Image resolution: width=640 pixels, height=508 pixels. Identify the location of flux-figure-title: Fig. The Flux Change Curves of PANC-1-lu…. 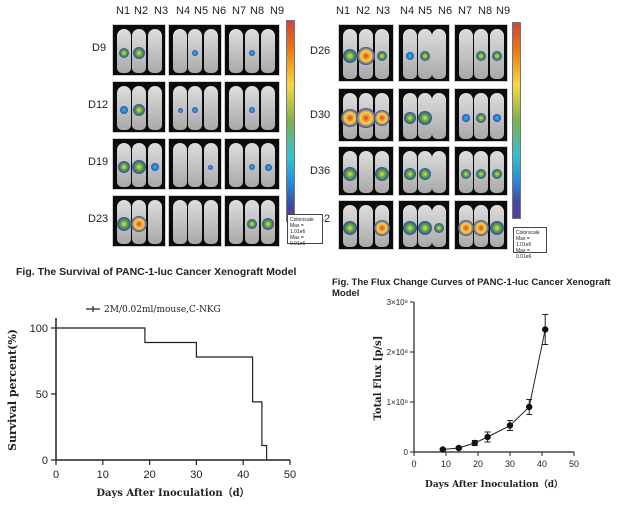
(471, 288).